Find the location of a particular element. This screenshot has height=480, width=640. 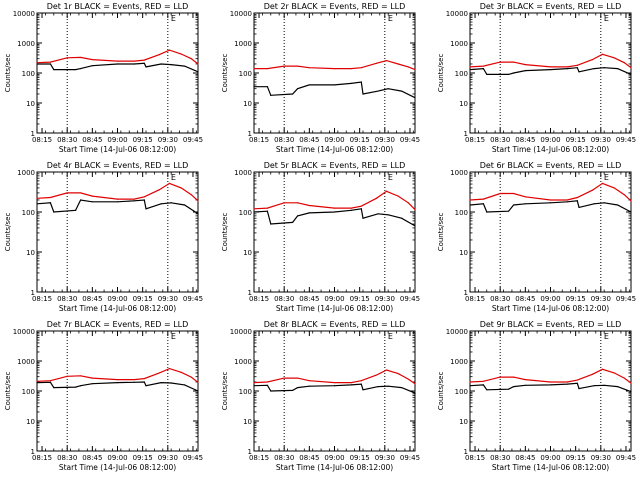

y-tick-label: 1000 is located at coordinates (243, 44).